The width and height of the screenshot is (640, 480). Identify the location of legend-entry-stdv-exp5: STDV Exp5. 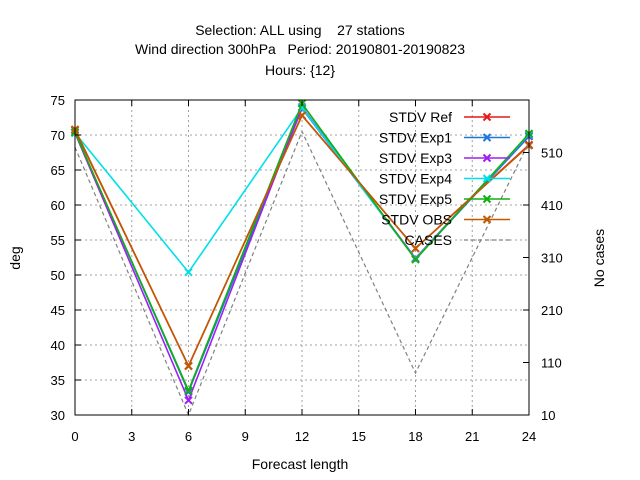
(444, 199).